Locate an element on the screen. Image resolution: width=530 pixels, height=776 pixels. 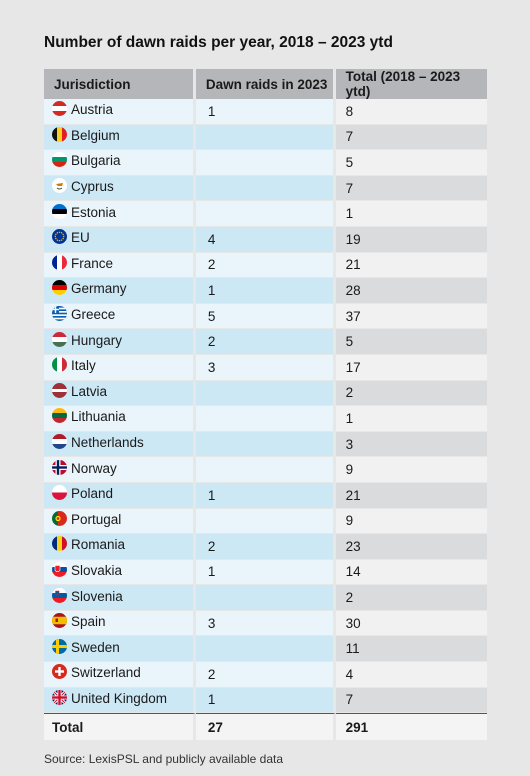
jurisdiction-cell: Germany is located at coordinates (120, 291).